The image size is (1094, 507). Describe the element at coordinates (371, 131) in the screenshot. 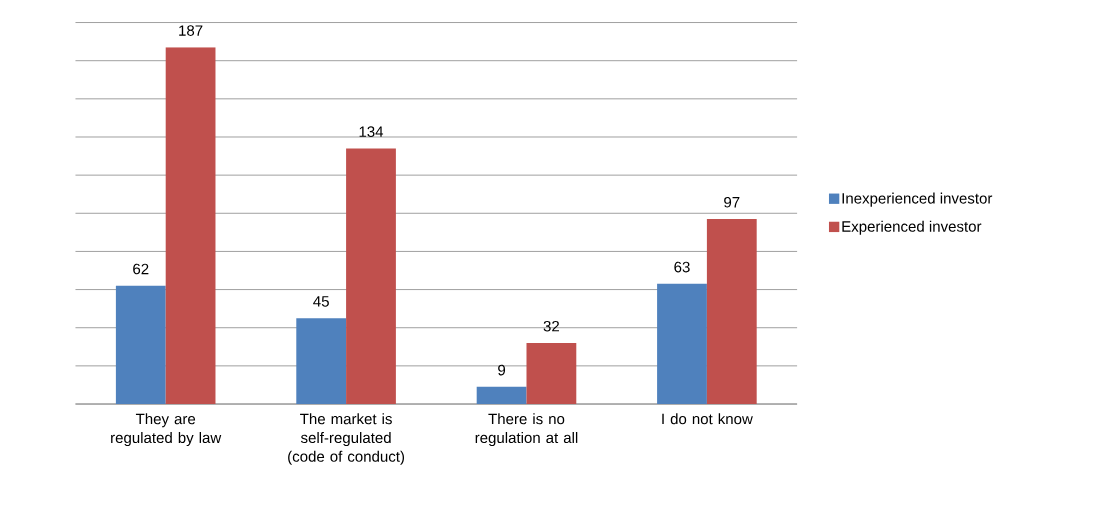

I see `data-label: 134` at that location.